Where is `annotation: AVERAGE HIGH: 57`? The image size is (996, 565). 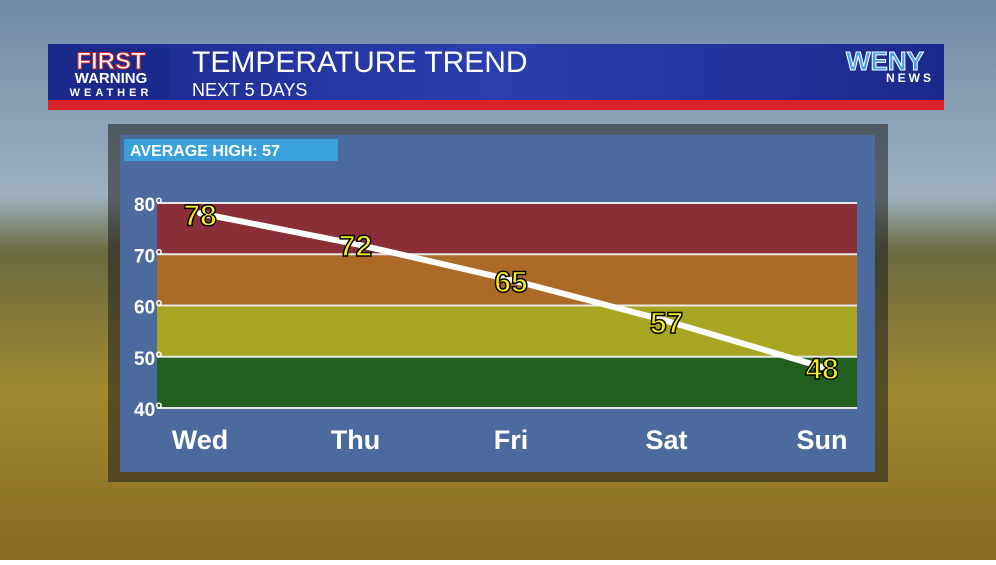
annotation: AVERAGE HIGH: 57 is located at coordinates (205, 151).